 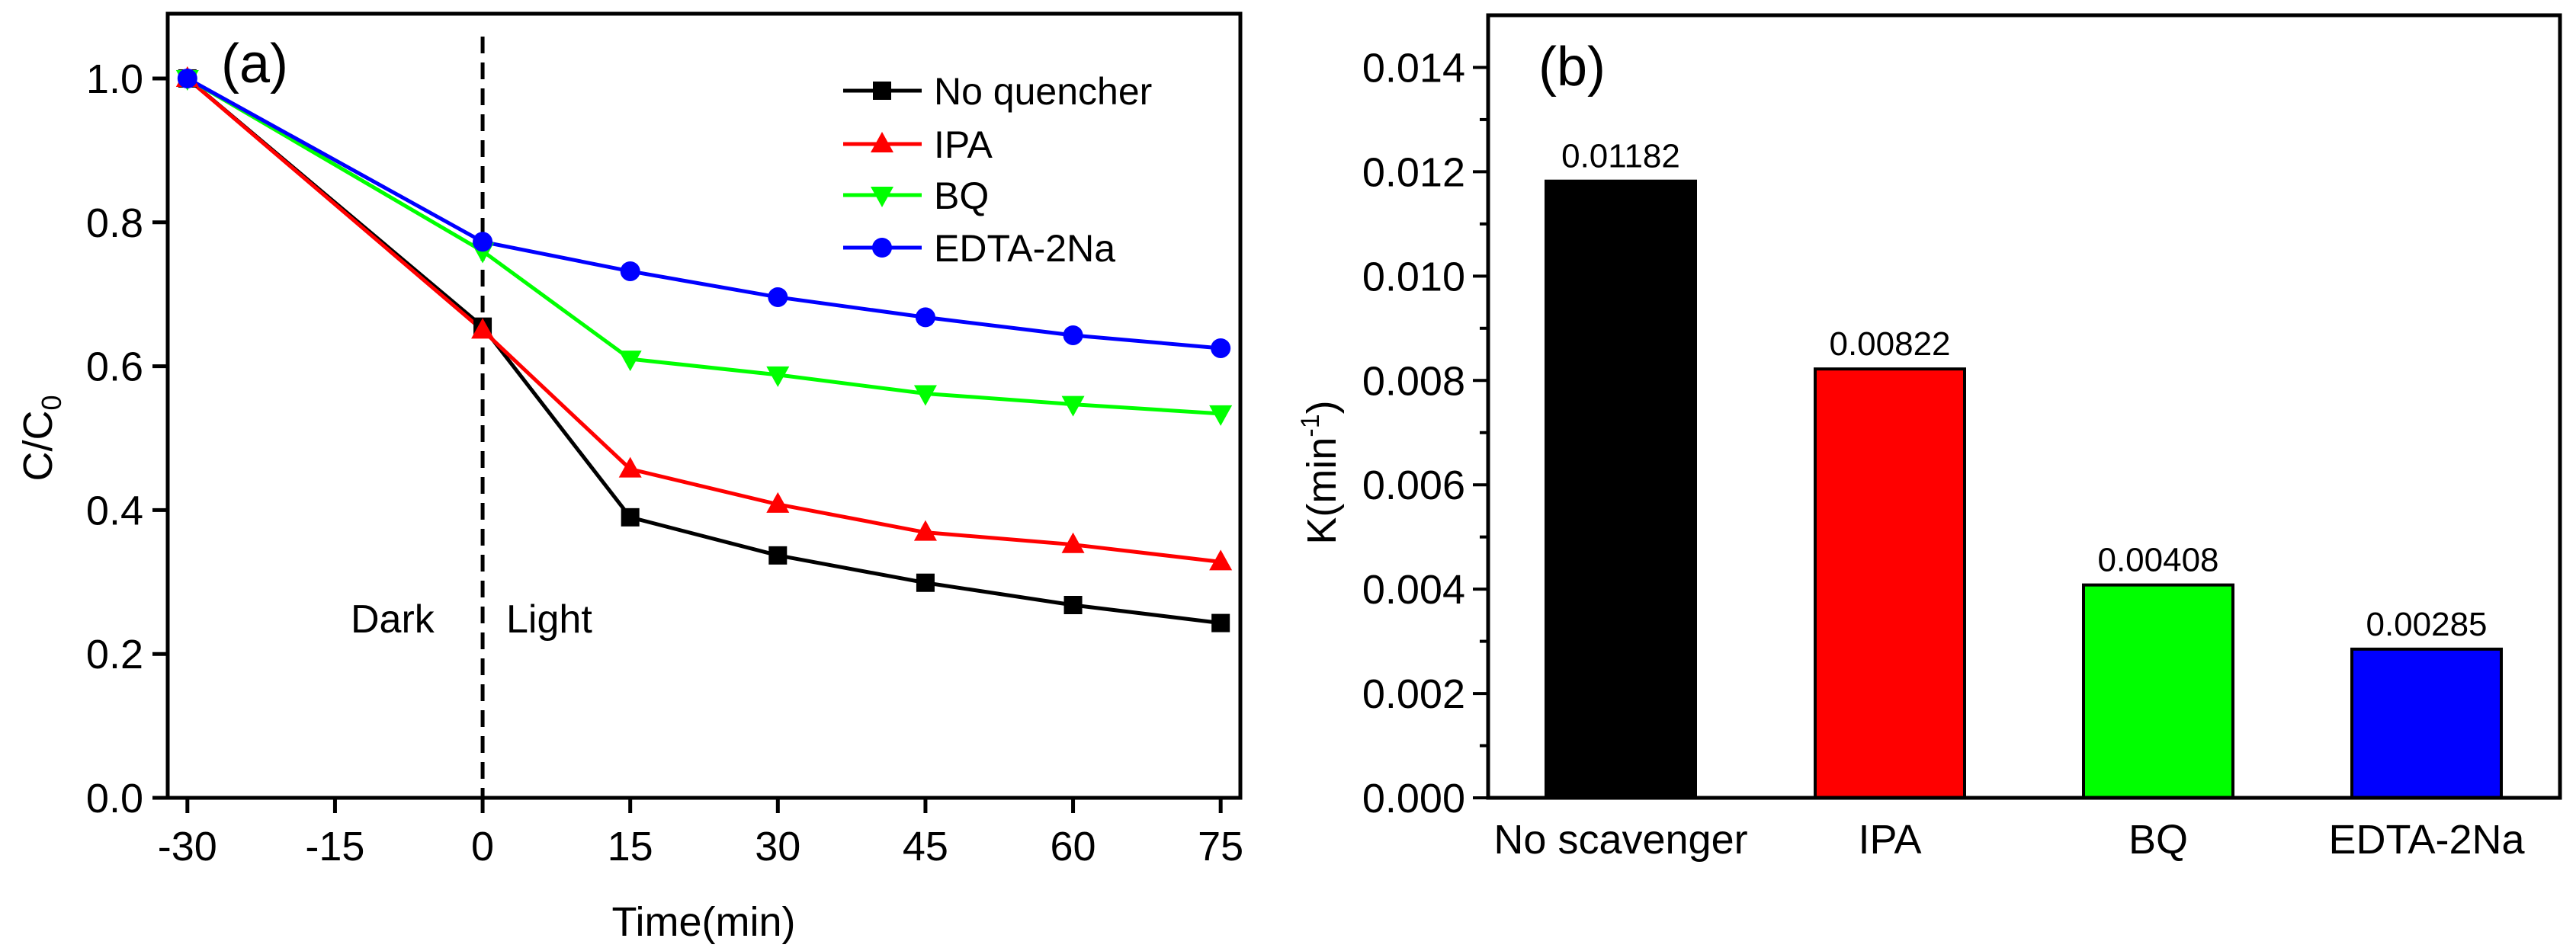 What do you see at coordinates (254, 64) in the screenshot?
I see `panel-a-label: (a)` at bounding box center [254, 64].